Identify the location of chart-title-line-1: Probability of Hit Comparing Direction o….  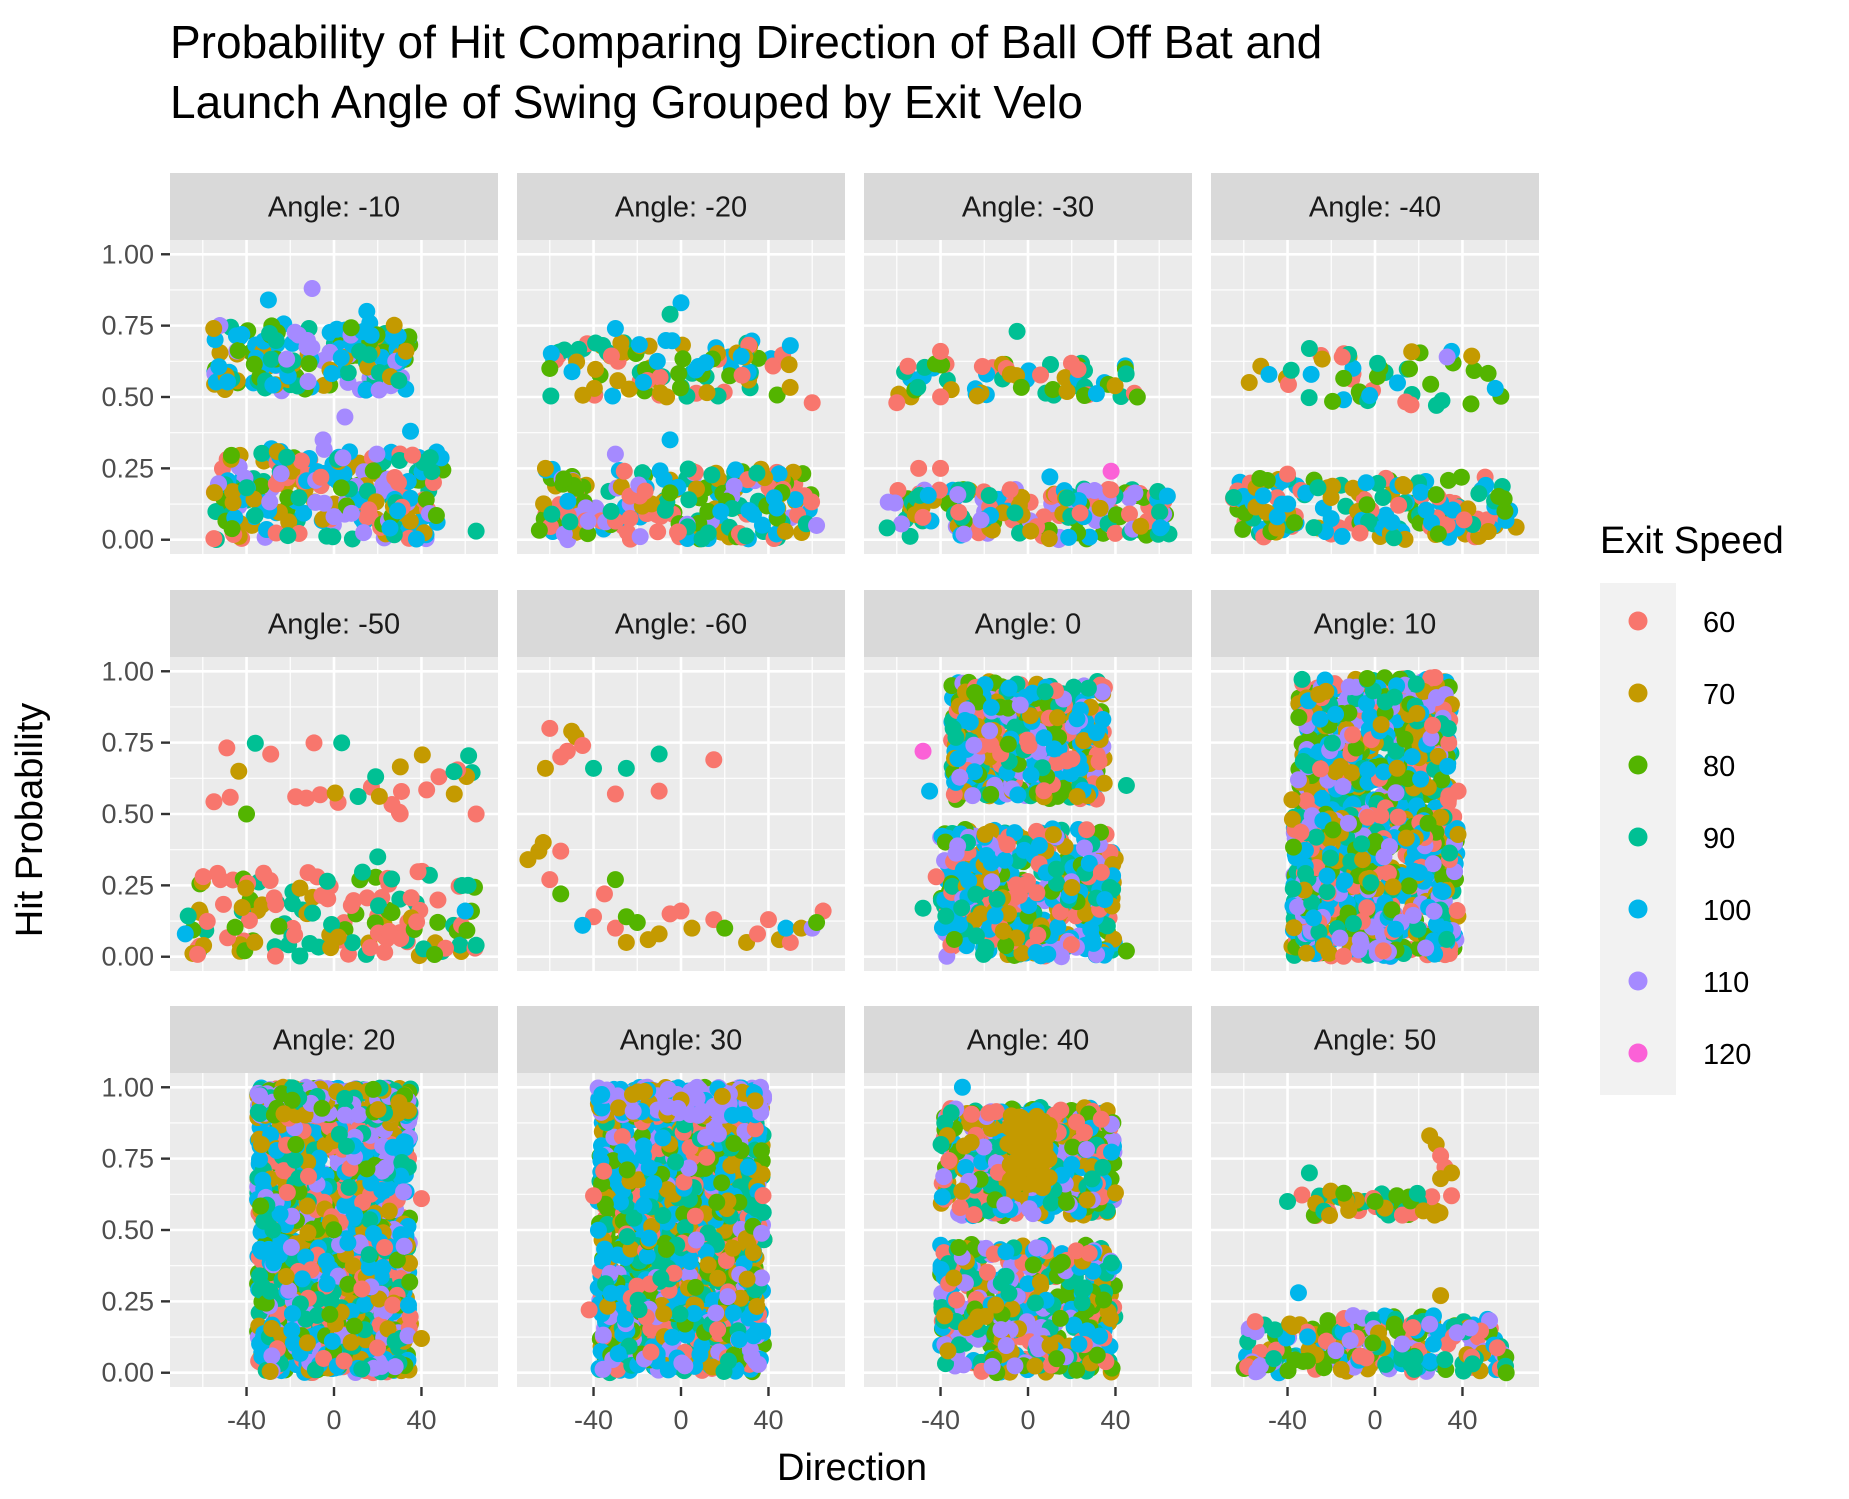
(746, 42).